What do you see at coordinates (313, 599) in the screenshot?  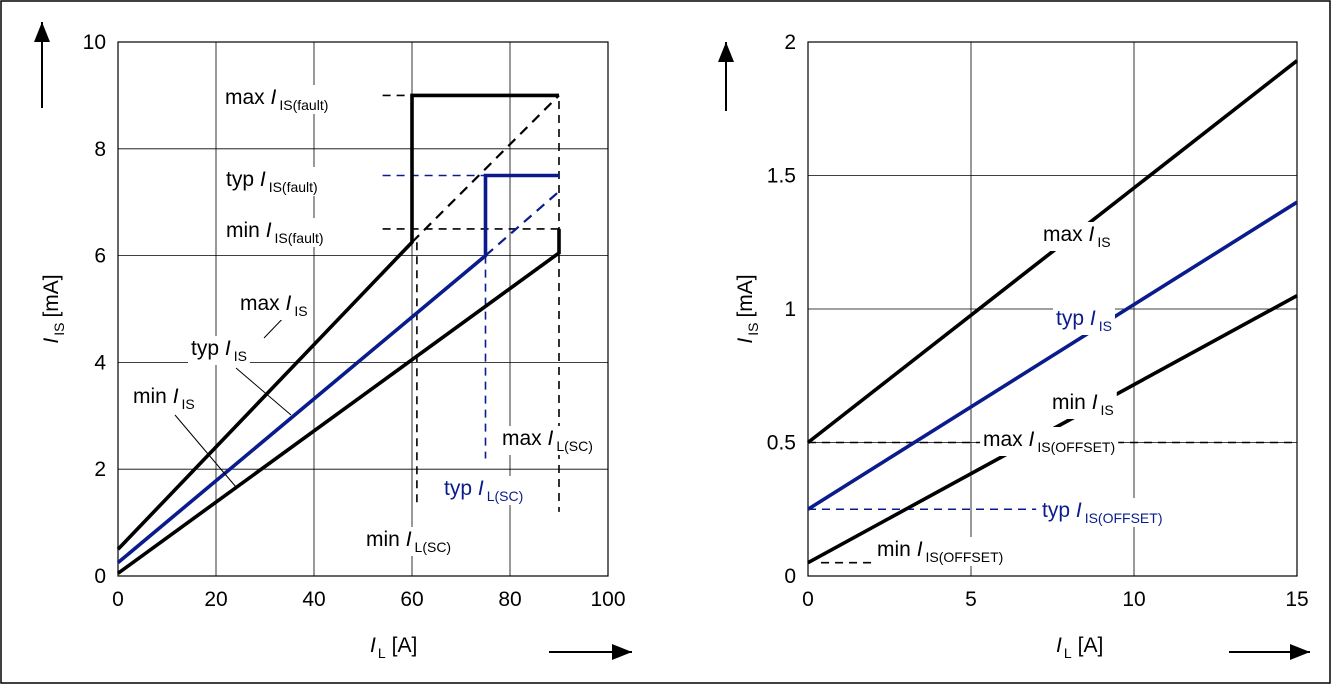 I see `x-tick-label: 40` at bounding box center [313, 599].